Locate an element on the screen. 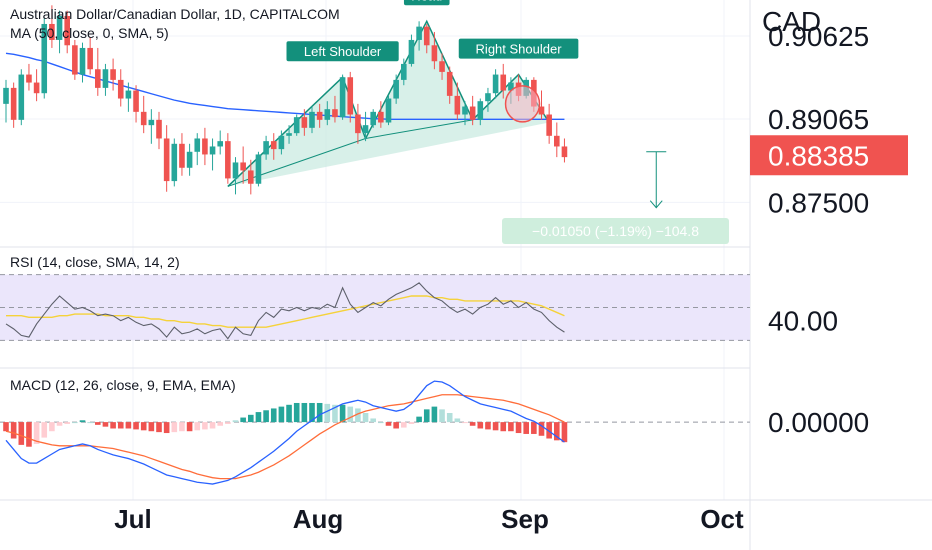 The height and width of the screenshot is (550, 932). measure-label: −0.01050 (−1.19%) −104.8 is located at coordinates (615, 231).